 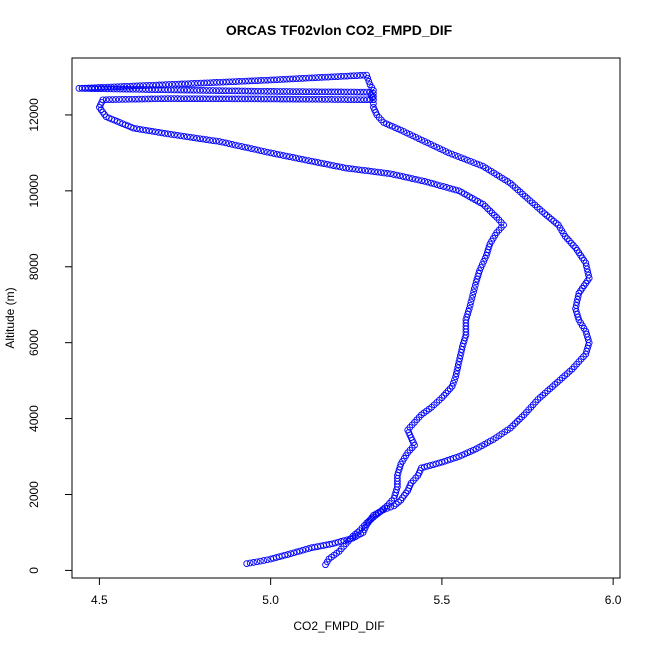 What do you see at coordinates (34, 494) in the screenshot?
I see `y-tick-label: 2000` at bounding box center [34, 494].